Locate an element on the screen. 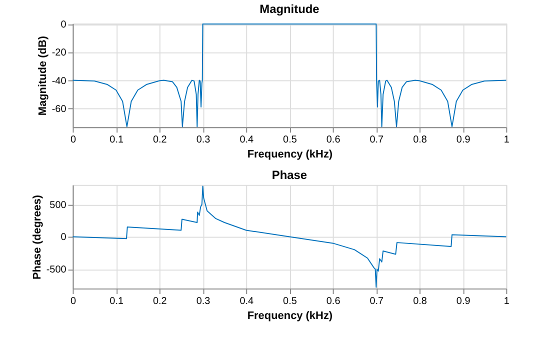 This screenshot has width=560, height=337. y-tick-label: -60 is located at coordinates (59, 109).